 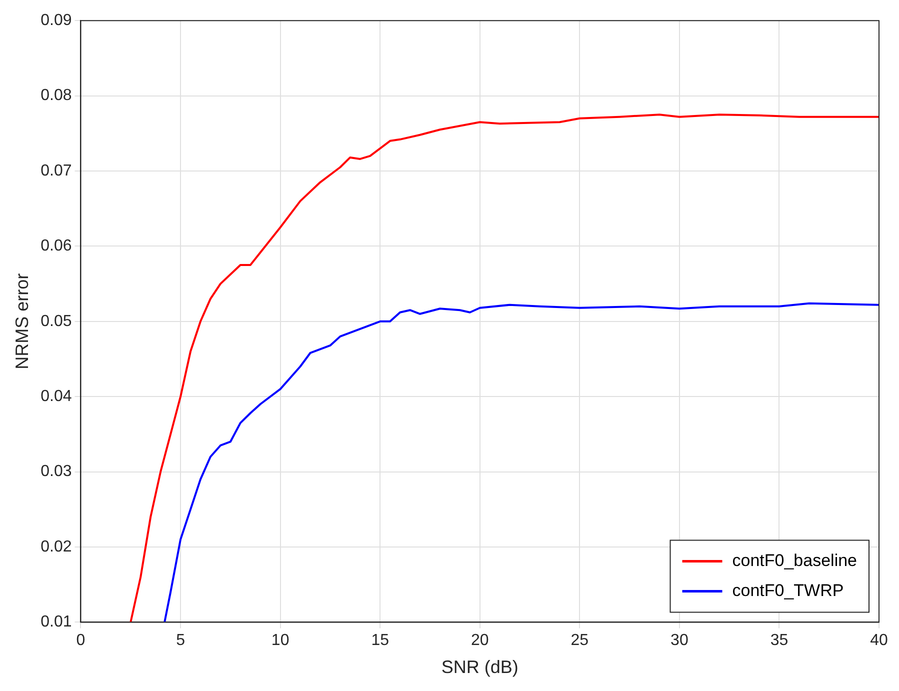 I want to click on y-axis-title: NRMS error, so click(x=22, y=321).